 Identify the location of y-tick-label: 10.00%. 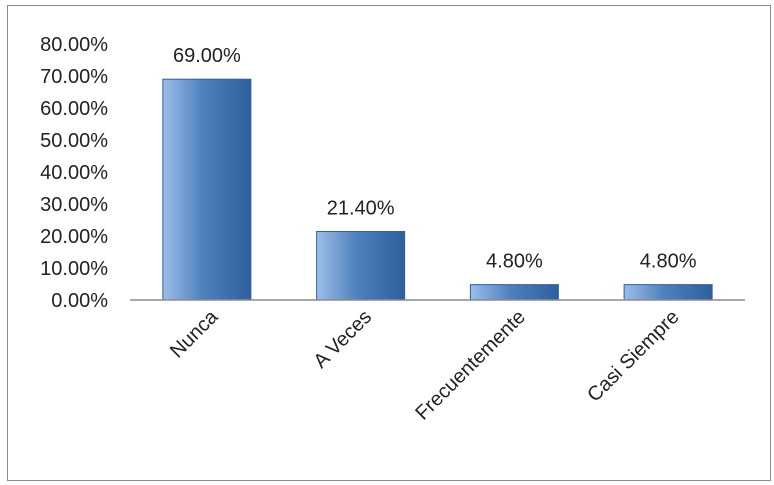
(74, 269).